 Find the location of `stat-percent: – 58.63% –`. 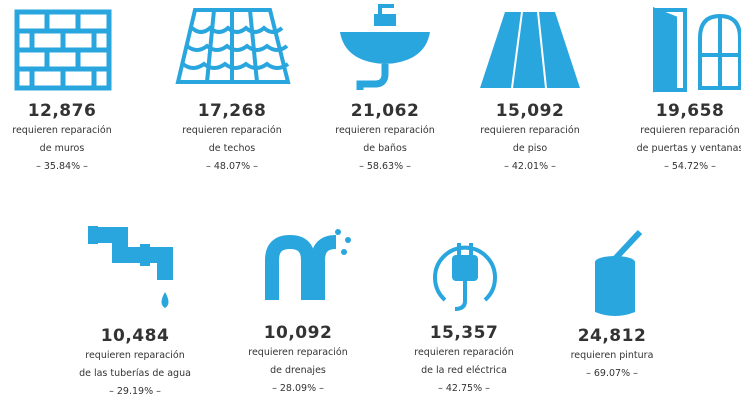

stat-percent: – 58.63% – is located at coordinates (385, 166).